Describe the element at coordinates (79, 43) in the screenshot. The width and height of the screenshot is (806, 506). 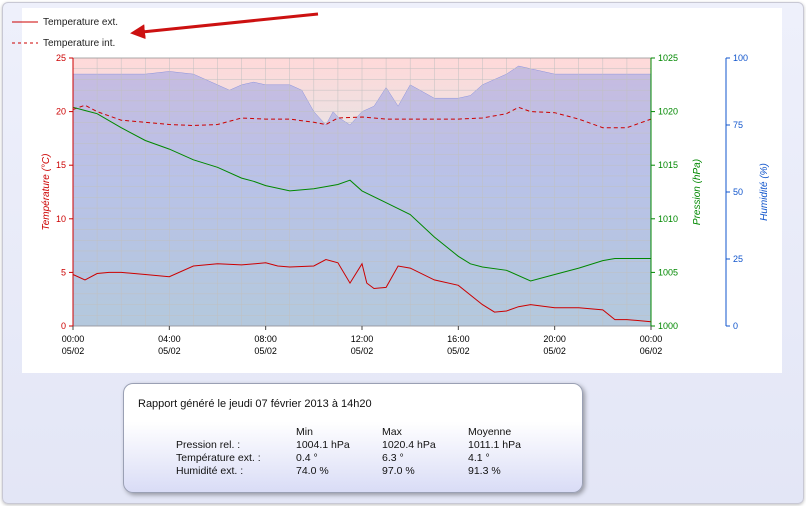
I see `legend-label-int: Temperature int.` at that location.